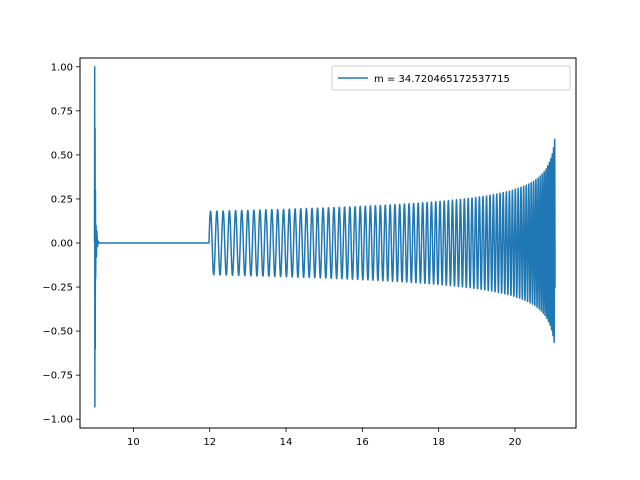 This screenshot has width=640, height=480. I want to click on y-tick-label: −0.25, so click(57, 288).